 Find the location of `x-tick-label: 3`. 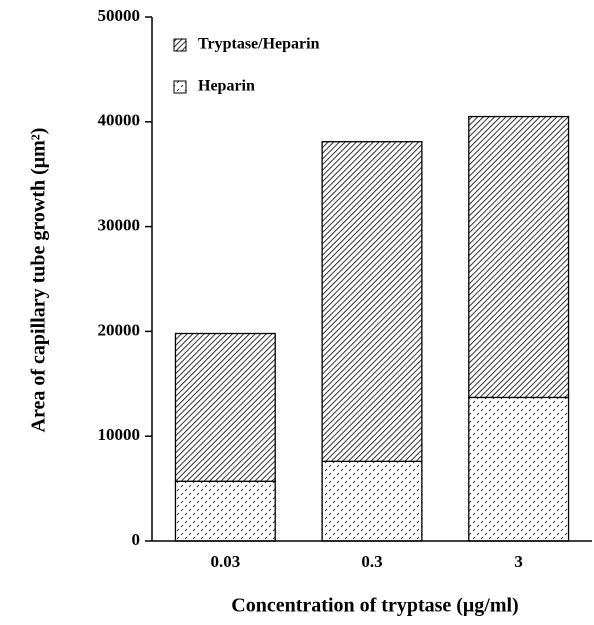

x-tick-label: 3 is located at coordinates (518, 561).